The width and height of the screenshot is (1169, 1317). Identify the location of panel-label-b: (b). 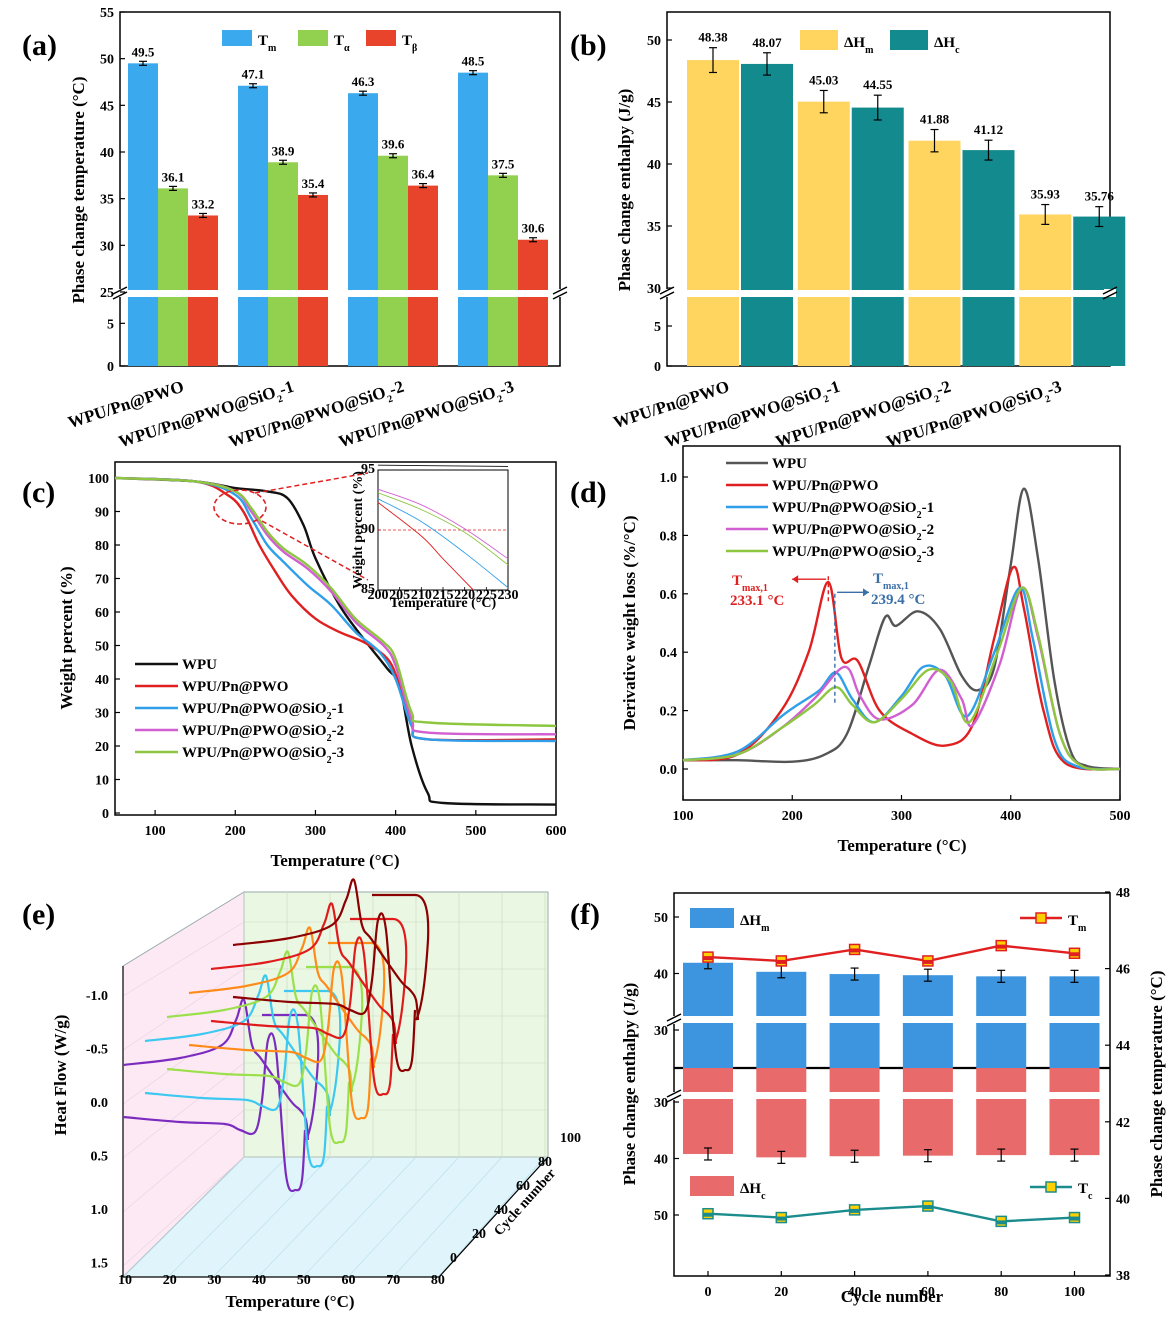
(588, 45).